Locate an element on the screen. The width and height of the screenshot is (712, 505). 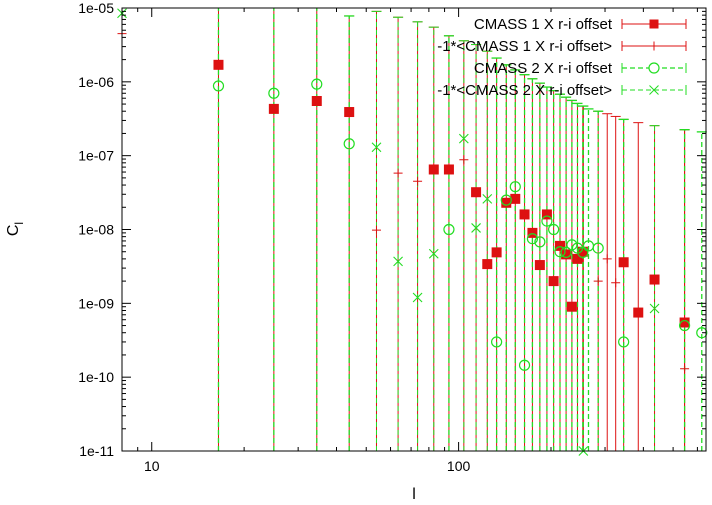
y-tick-label: 1e-08 is located at coordinates (96, 230).